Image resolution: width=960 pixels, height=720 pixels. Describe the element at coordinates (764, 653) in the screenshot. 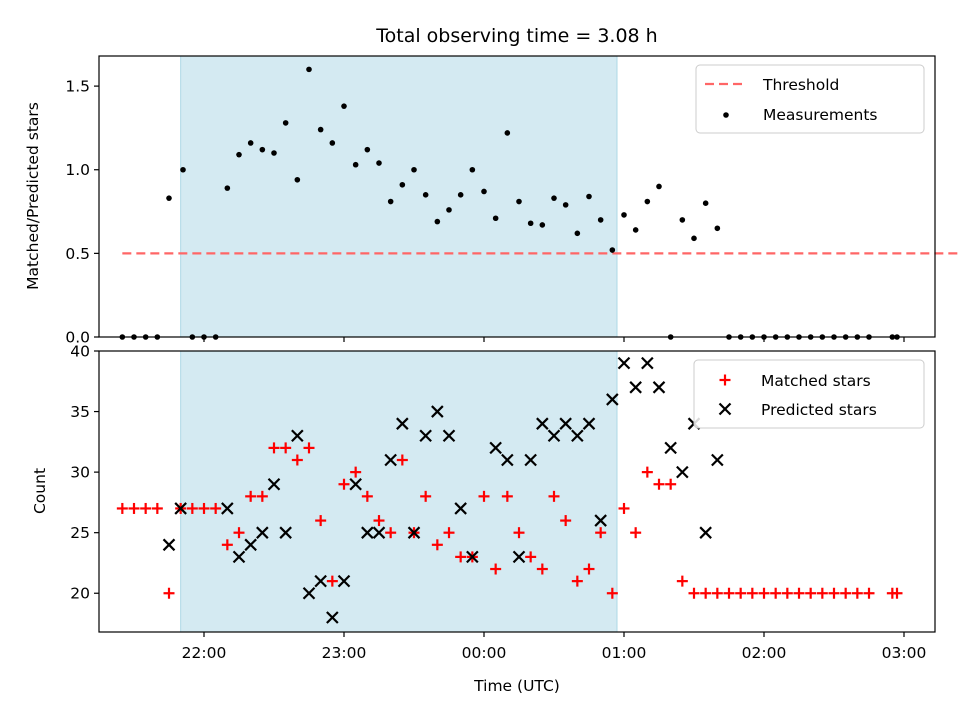

I see `x-tick-label: 02:00` at that location.